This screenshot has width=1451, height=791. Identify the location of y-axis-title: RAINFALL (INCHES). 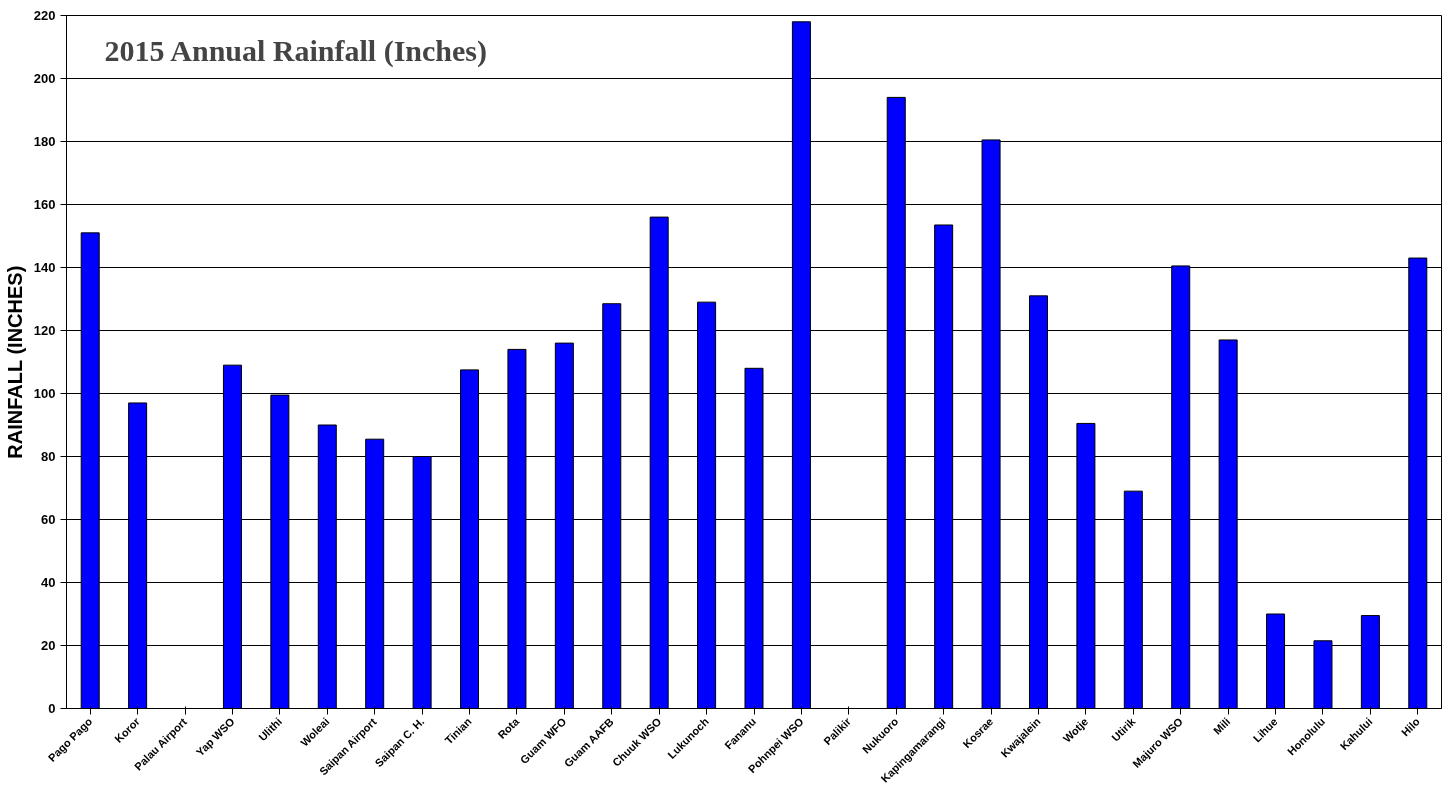
(14, 362).